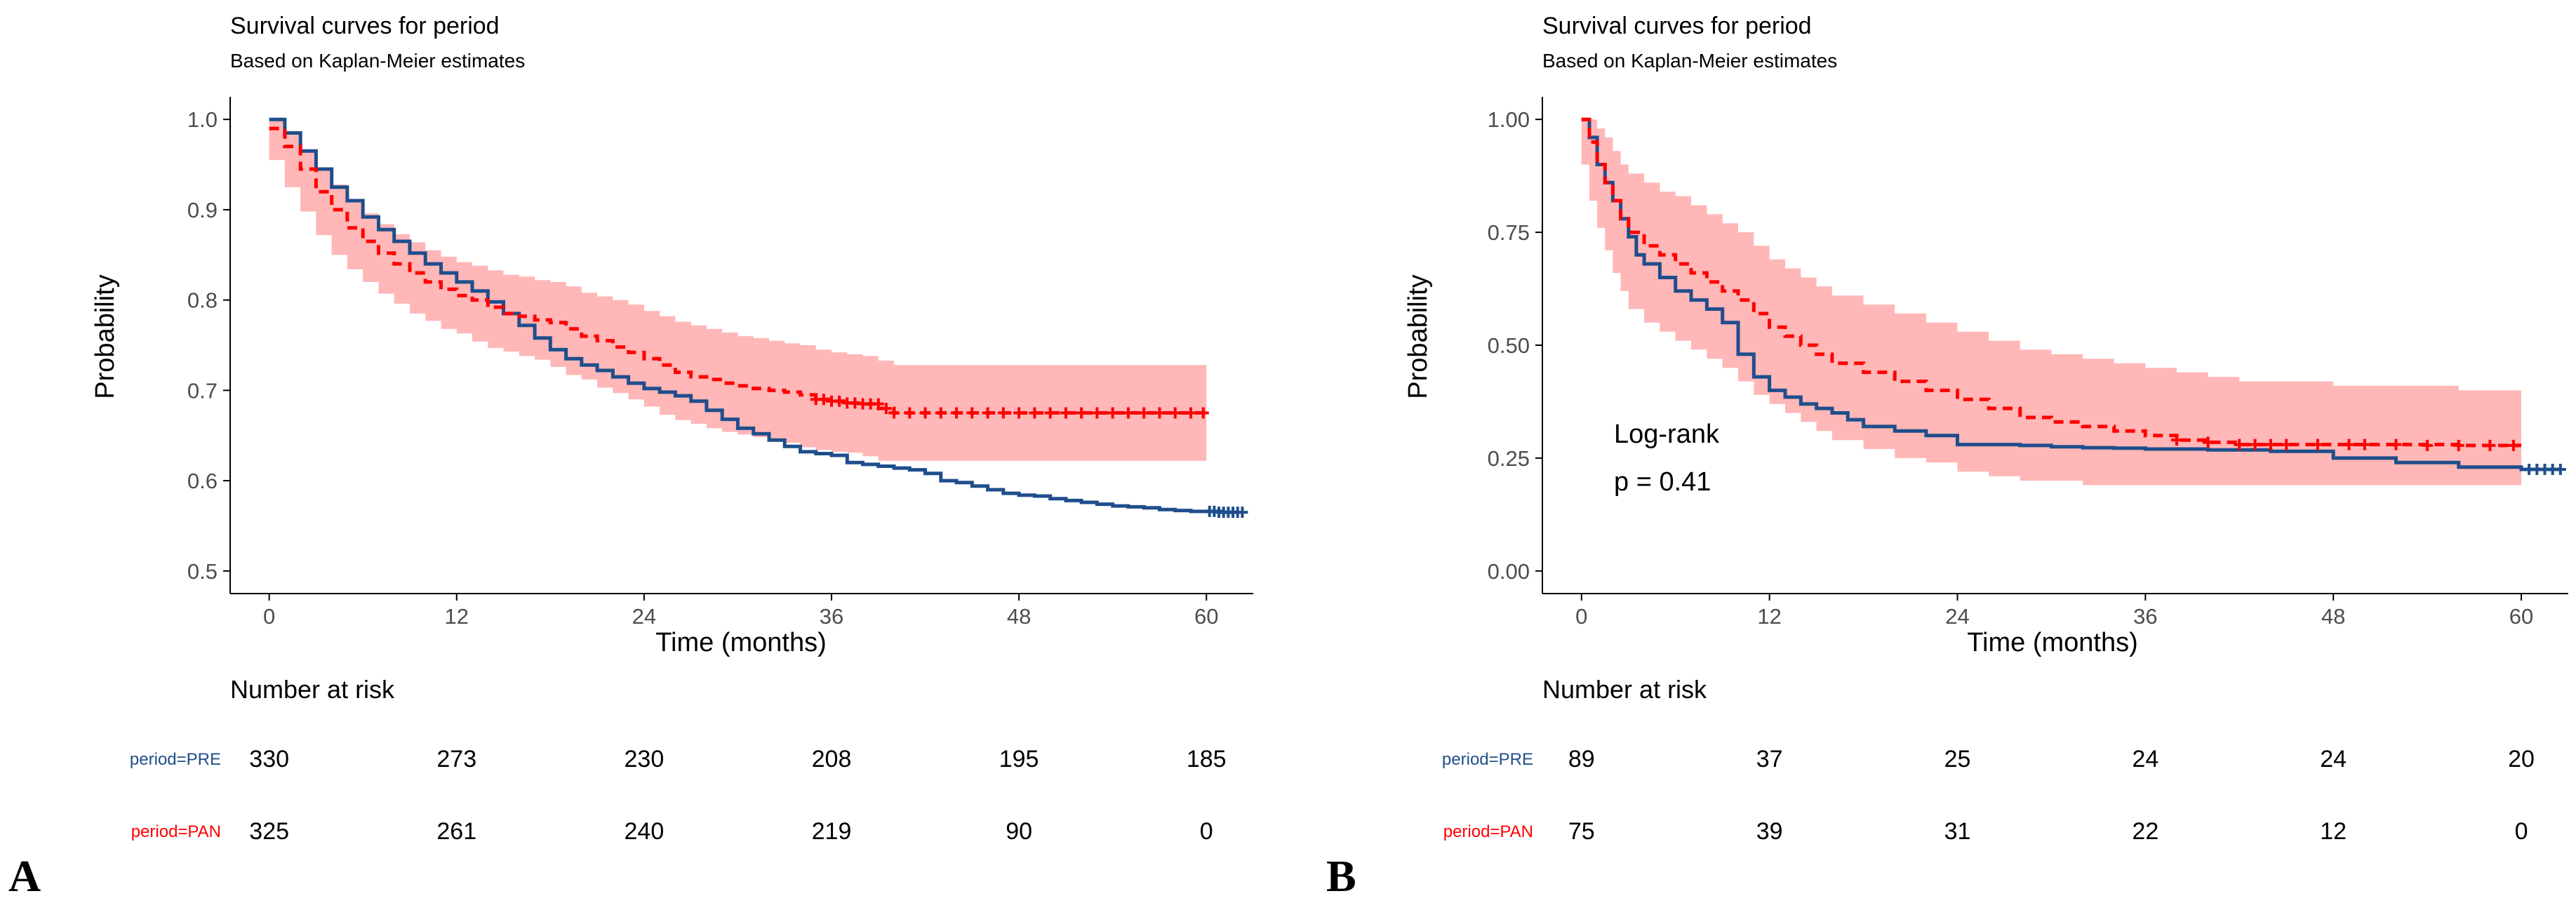 This screenshot has height=910, width=2576. Describe the element at coordinates (1019, 616) in the screenshot. I see `x-tick-label: 48` at that location.